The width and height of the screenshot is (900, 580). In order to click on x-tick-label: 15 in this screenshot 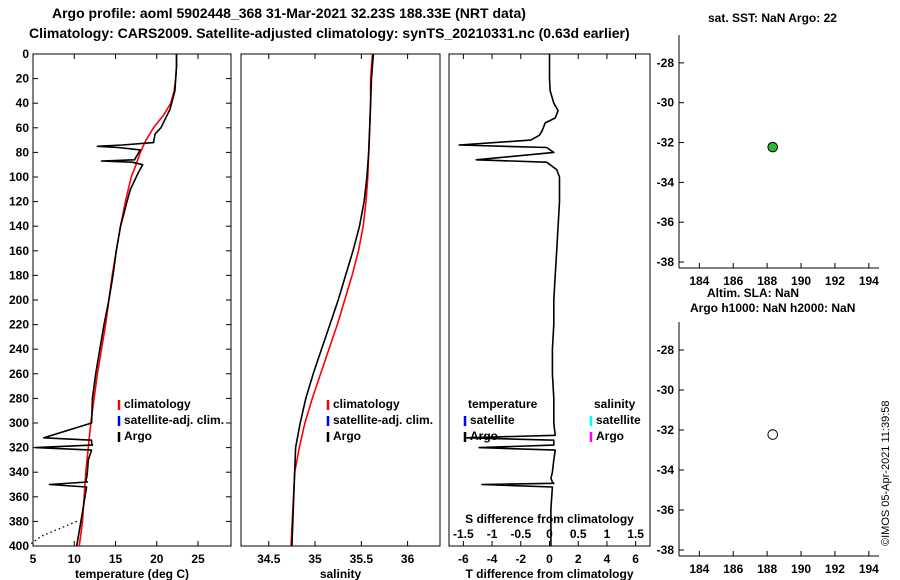, I will do `click(116, 559)`.